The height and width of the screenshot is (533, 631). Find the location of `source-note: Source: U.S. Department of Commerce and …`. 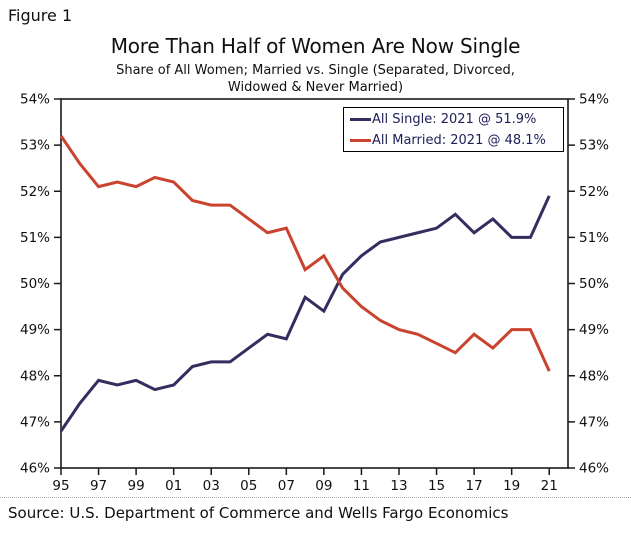

source-note: Source: U.S. Department of Commerce and … is located at coordinates (258, 513).